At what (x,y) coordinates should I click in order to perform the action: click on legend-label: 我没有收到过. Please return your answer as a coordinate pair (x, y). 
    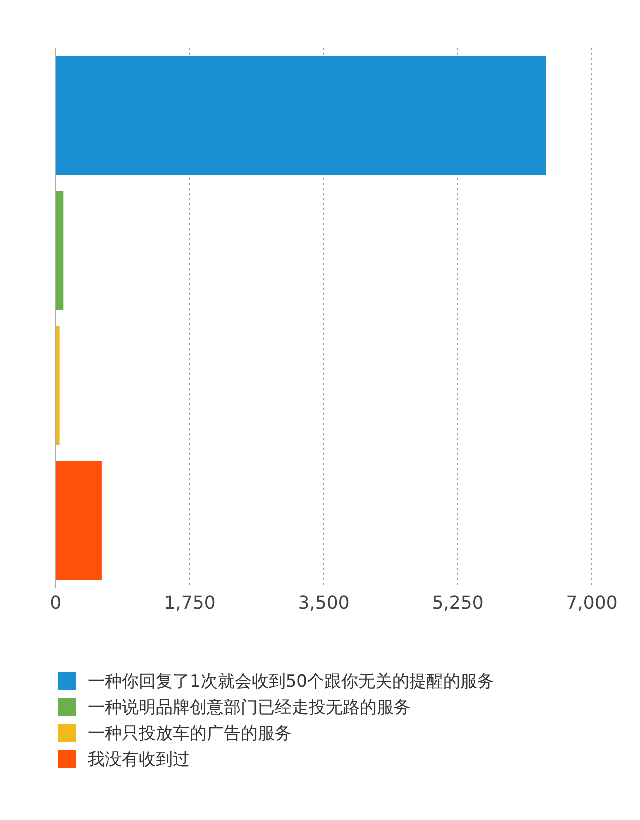
    Looking at the image, I should click on (139, 759).